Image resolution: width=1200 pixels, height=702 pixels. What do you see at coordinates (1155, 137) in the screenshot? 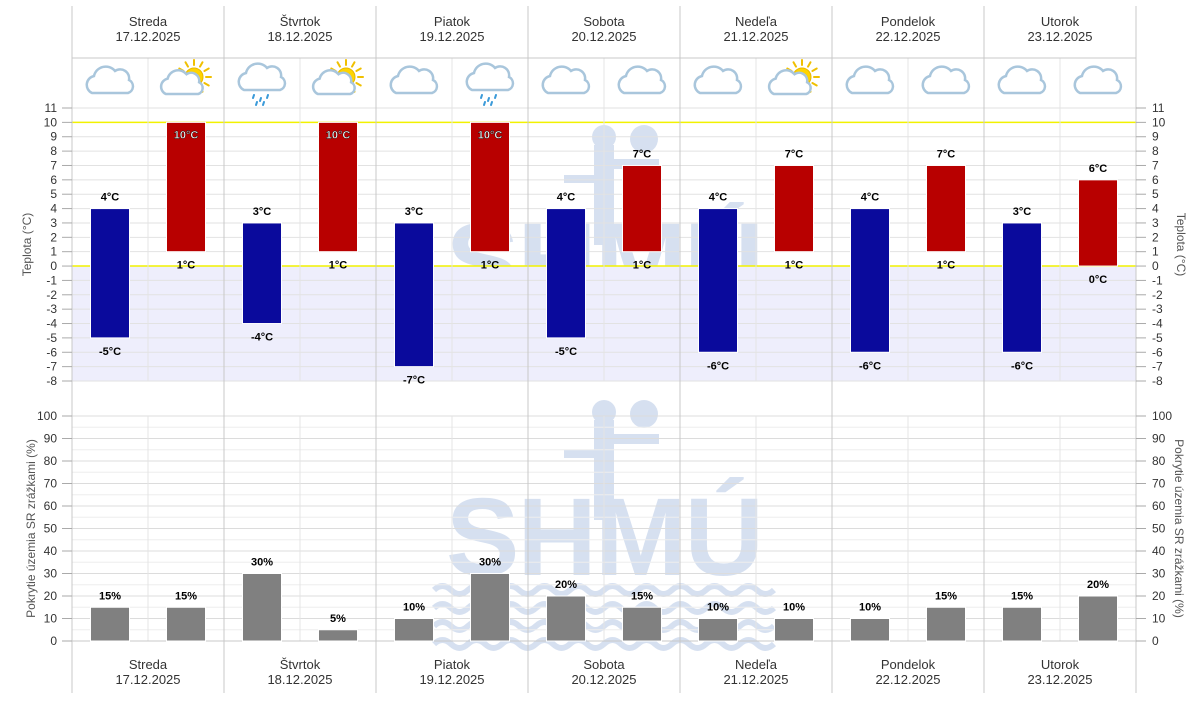
I see `temp-tick-right: 9` at bounding box center [1155, 137].